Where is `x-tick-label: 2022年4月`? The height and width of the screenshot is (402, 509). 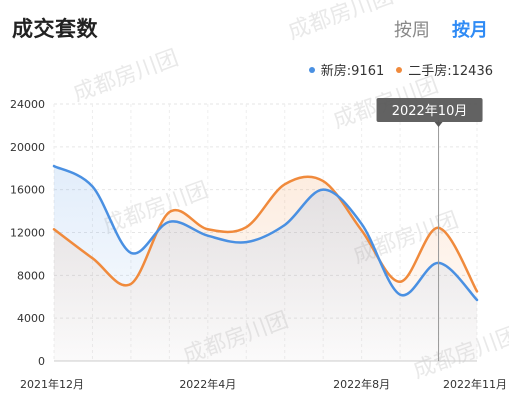
x-tick-label: 2022年4月 is located at coordinates (207, 384).